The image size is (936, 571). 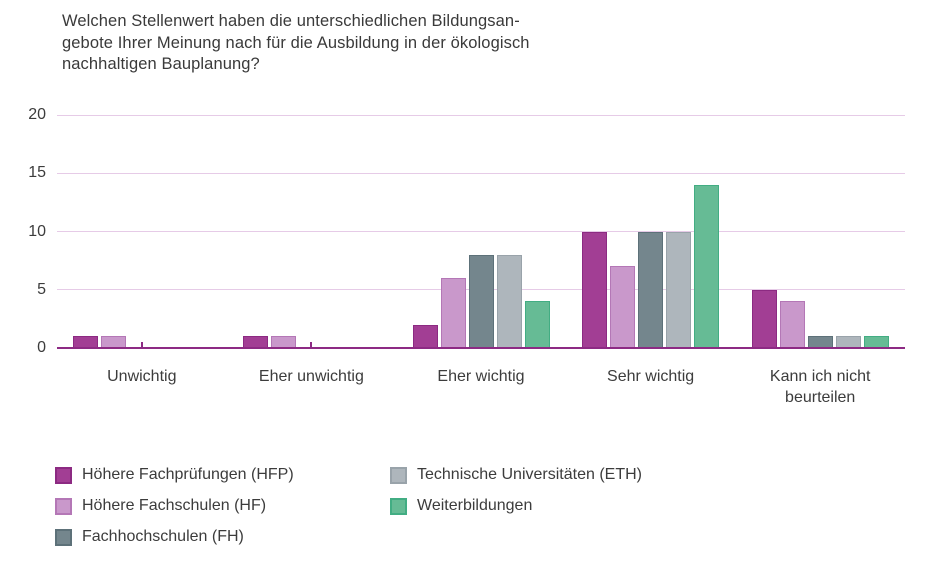 What do you see at coordinates (820, 387) in the screenshot?
I see `category-label: Kann ich nicht beurteilen` at bounding box center [820, 387].